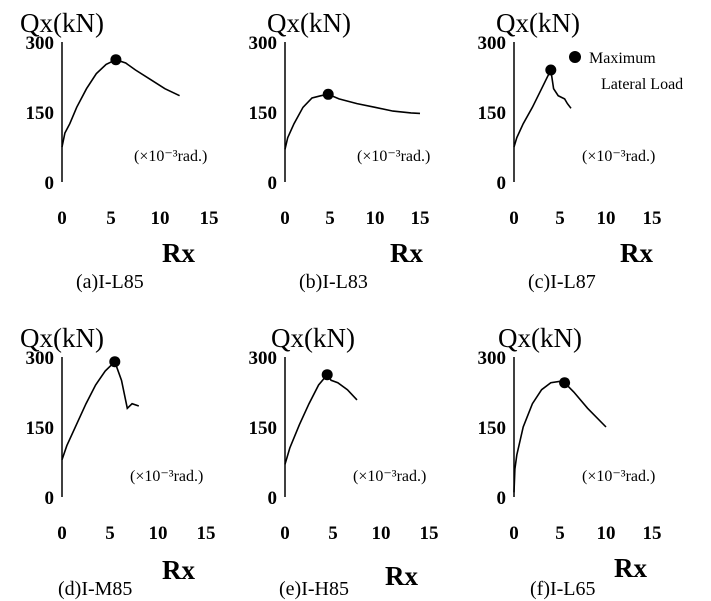  What do you see at coordinates (110, 282) in the screenshot?
I see `panel-caption: (a)I-L85` at bounding box center [110, 282].